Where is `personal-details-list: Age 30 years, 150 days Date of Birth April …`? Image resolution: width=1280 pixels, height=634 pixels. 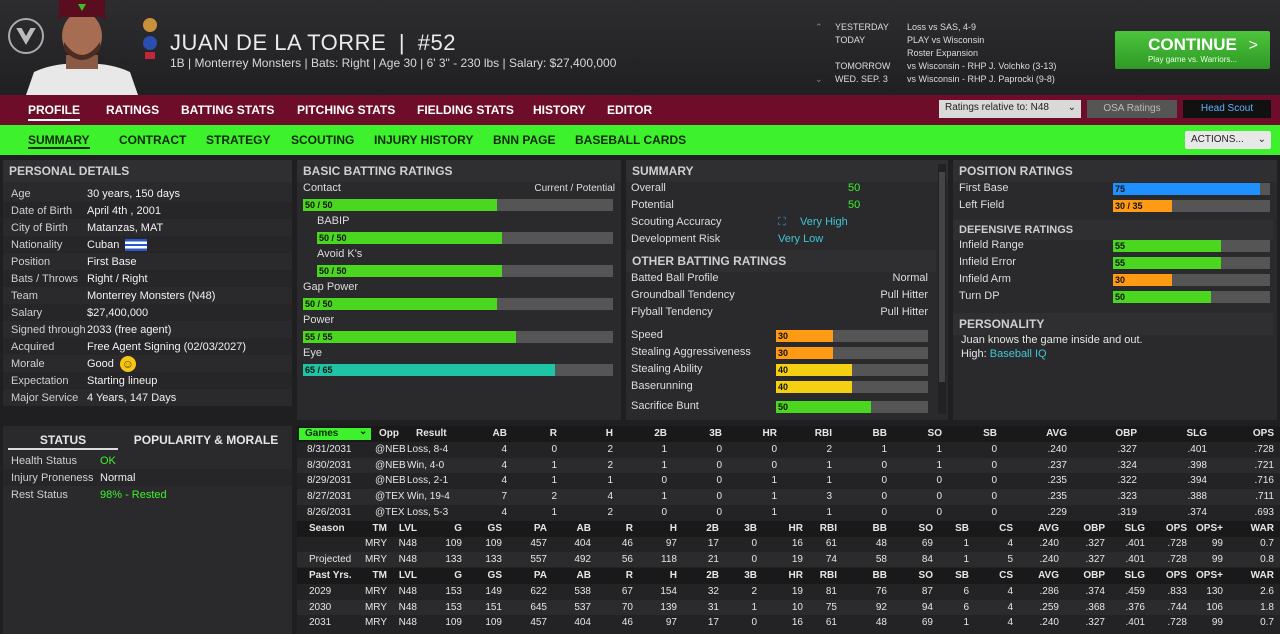
personal-details-list: Age 30 years, 150 days Date of Birth April … is located at coordinates (147, 295).